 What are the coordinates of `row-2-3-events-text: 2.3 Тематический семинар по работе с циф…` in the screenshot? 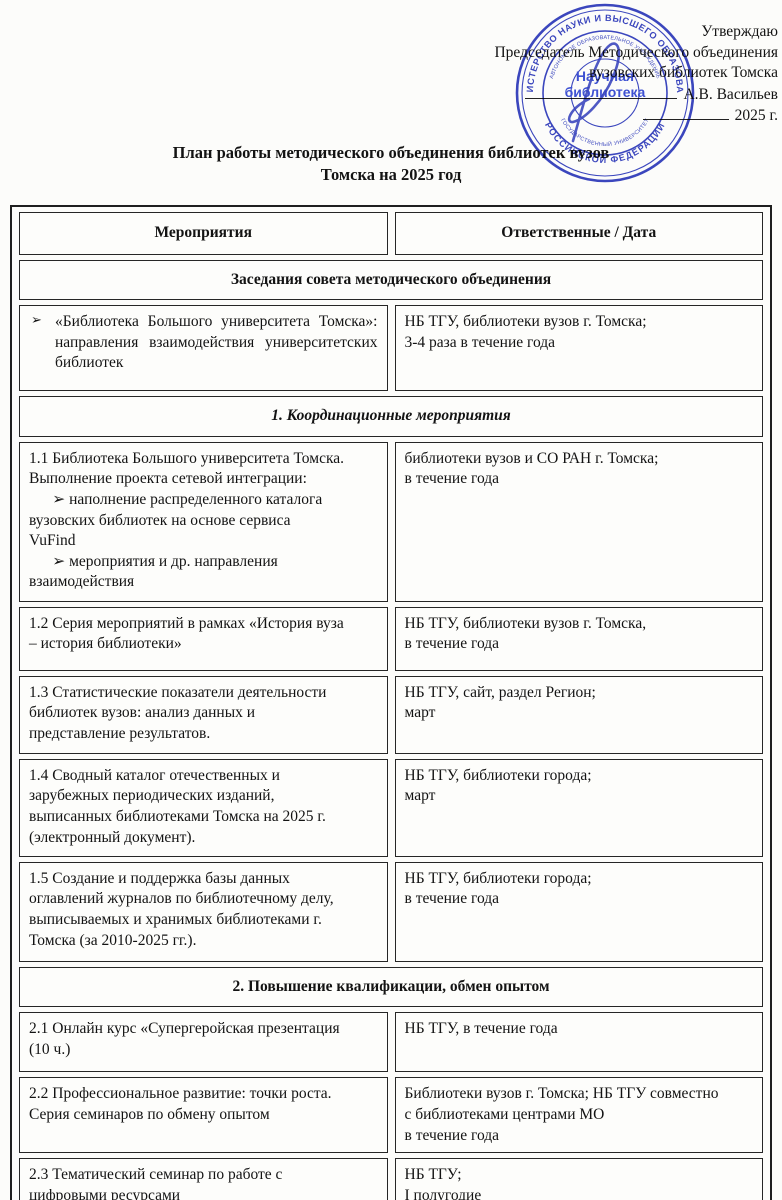 It's located at (156, 1183).